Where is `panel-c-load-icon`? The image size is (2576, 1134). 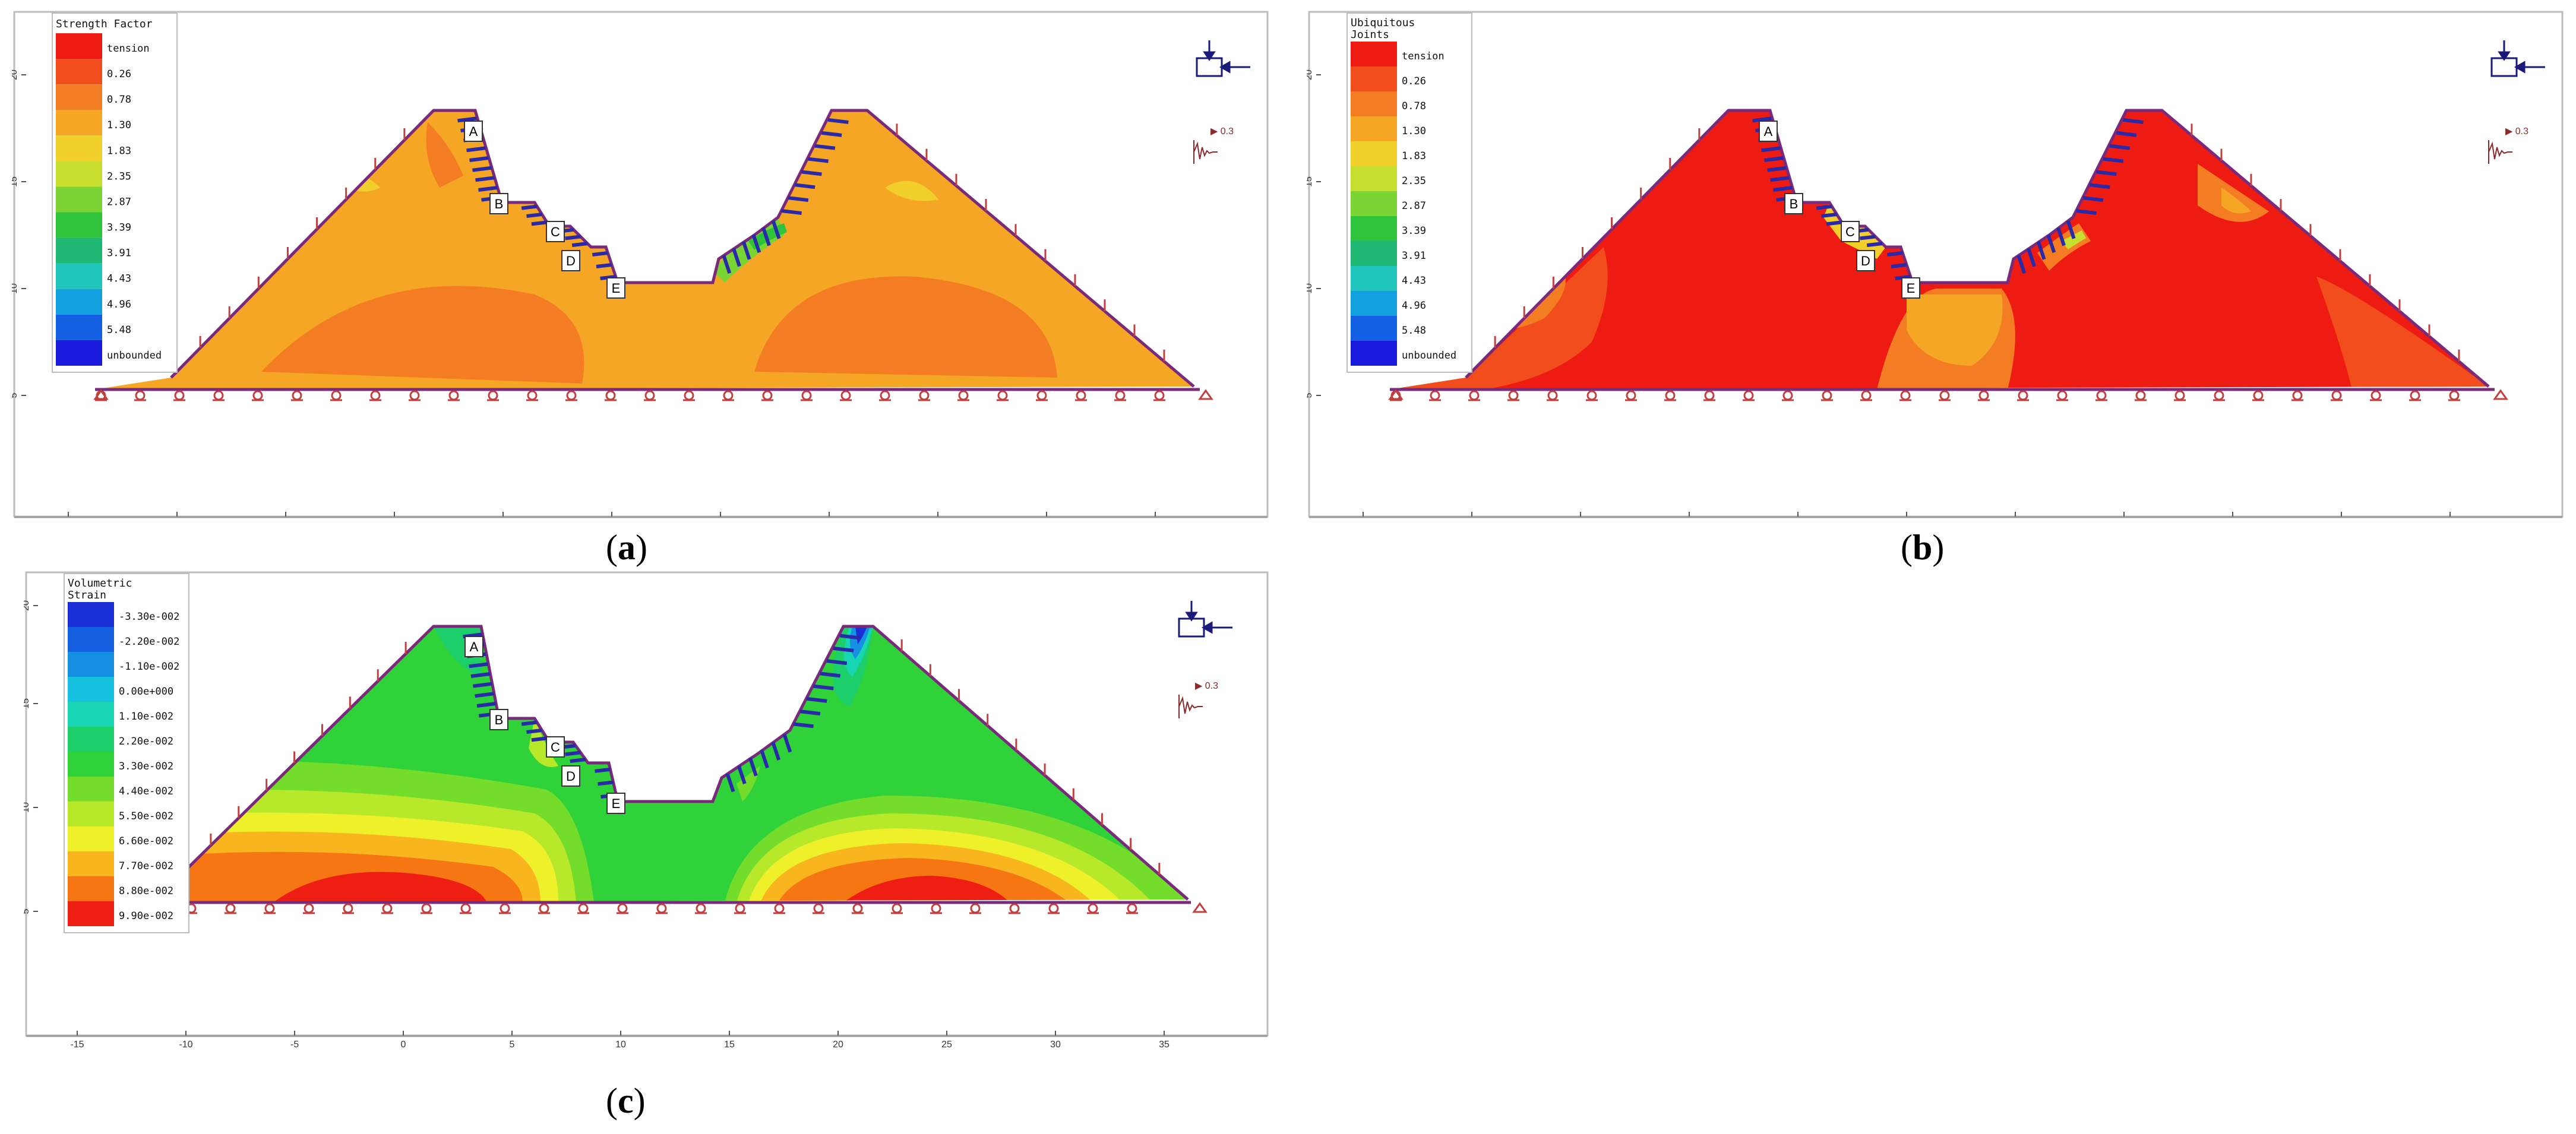
panel-c-load-icon is located at coordinates (1205, 619).